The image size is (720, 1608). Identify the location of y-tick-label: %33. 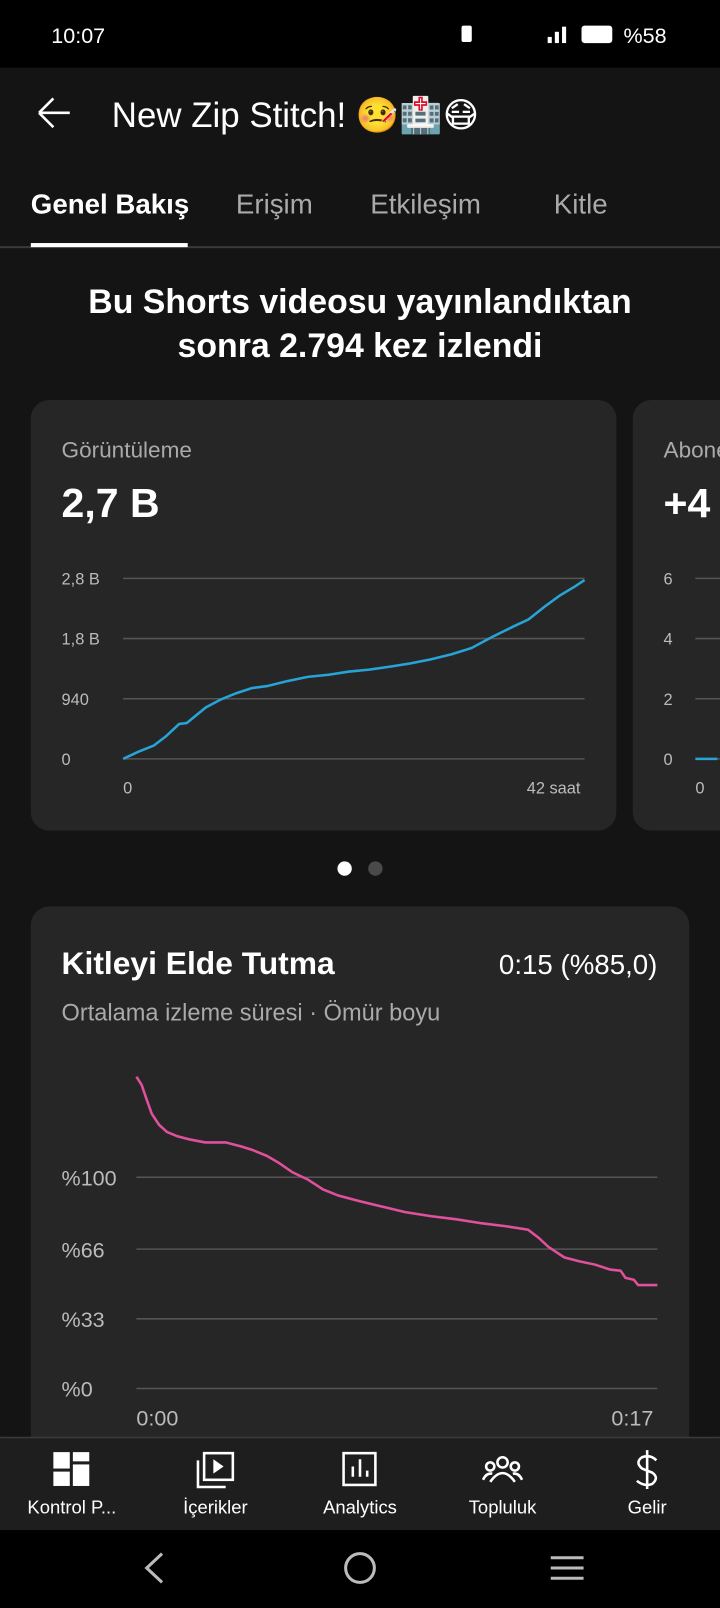
(83, 1320).